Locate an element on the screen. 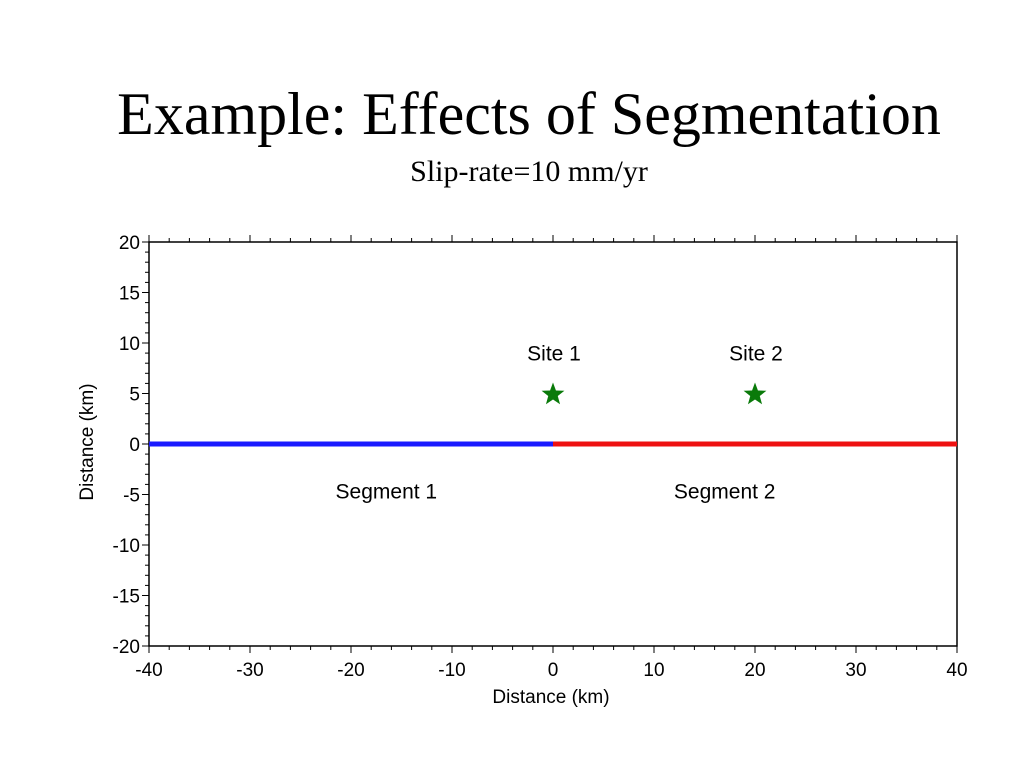  y-tick-label: 10 is located at coordinates (129, 344).